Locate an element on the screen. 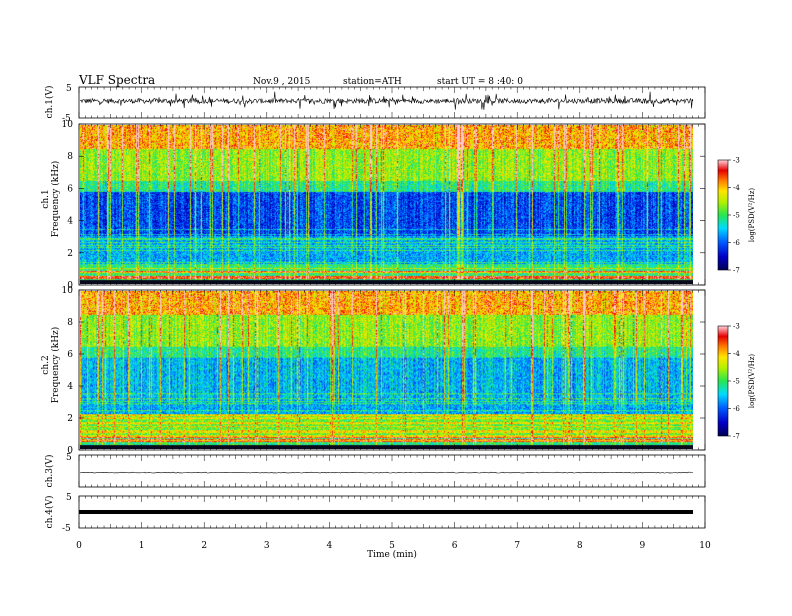 The width and height of the screenshot is (792, 616). time-tick-label: 8 is located at coordinates (580, 546).